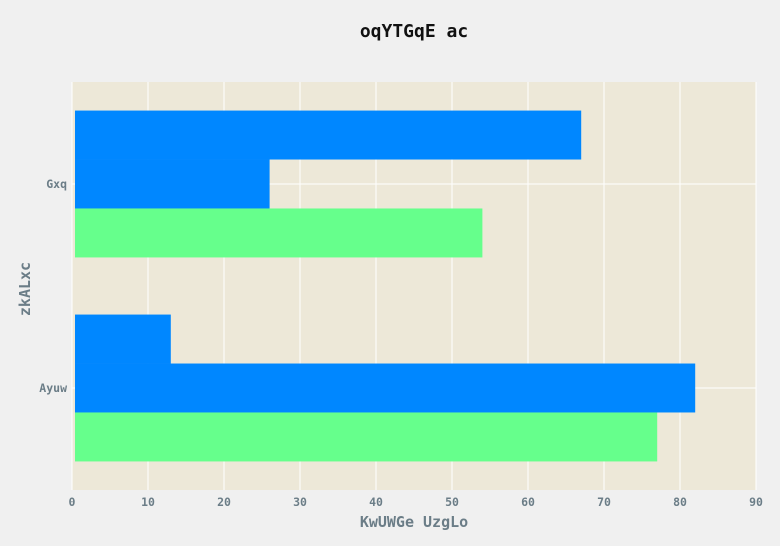 The width and height of the screenshot is (780, 546). Describe the element at coordinates (72, 502) in the screenshot. I see `x-tick-label: 0` at that location.